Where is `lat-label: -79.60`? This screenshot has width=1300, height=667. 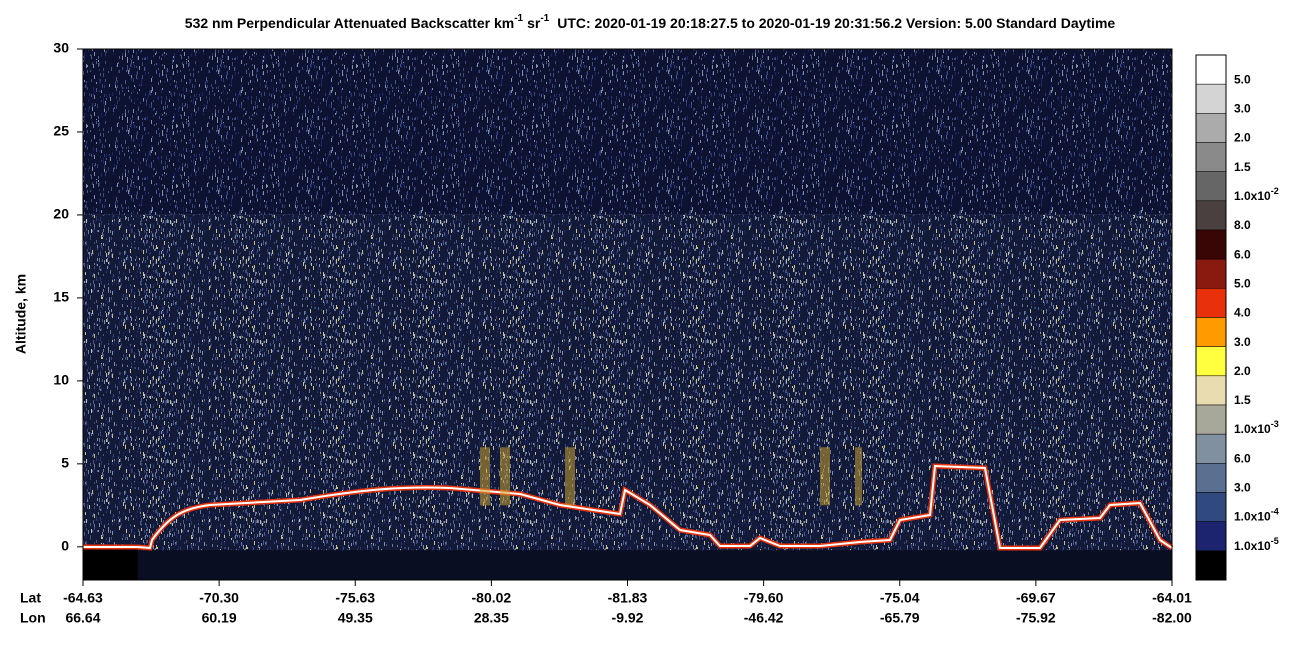
lat-label: -79.60 is located at coordinates (764, 598).